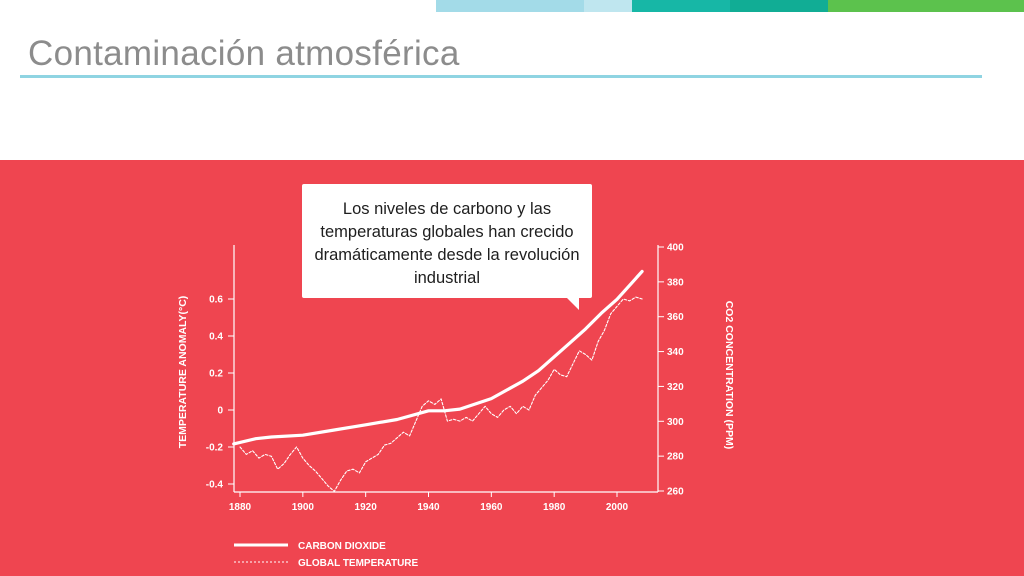 The image size is (1024, 576). I want to click on callout-tail, so click(572, 303).